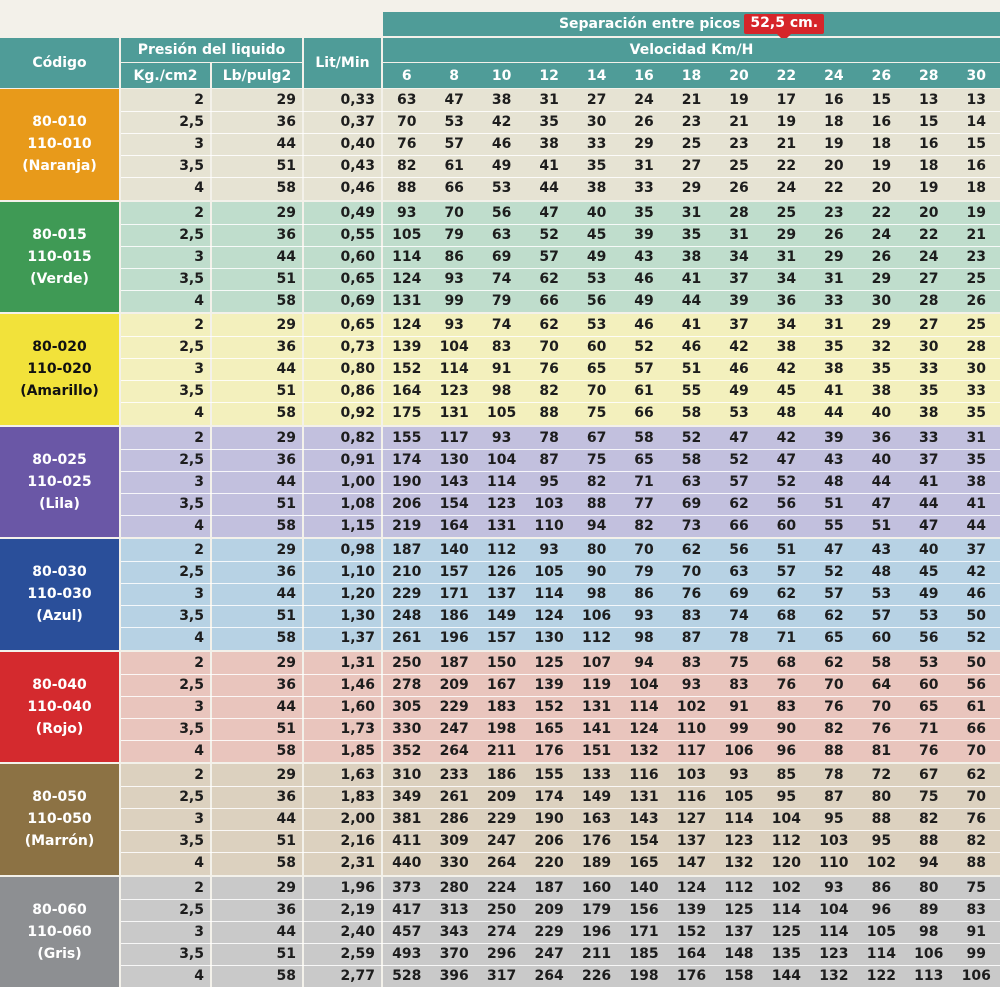 Image resolution: width=1000 pixels, height=987 pixels. Describe the element at coordinates (881, 663) in the screenshot. I see `coverage-cell: 58` at that location.